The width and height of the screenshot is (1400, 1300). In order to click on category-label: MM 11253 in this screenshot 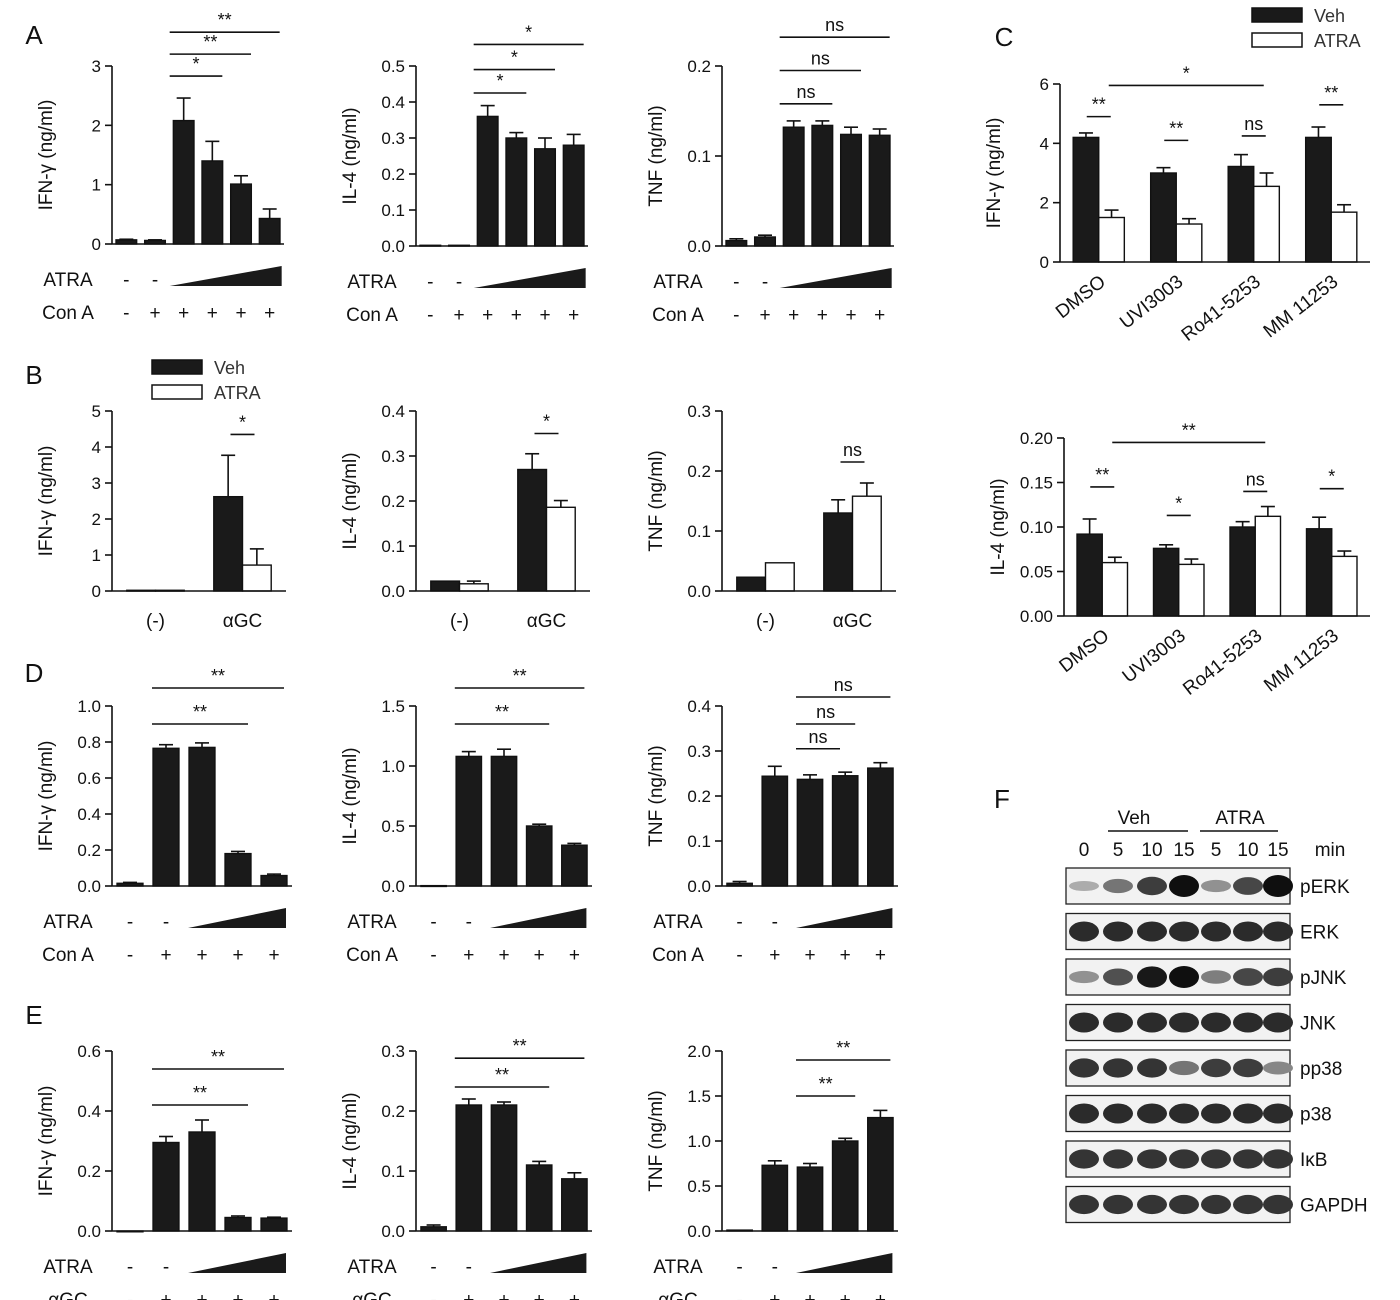, I will do `click(1301, 306)`.